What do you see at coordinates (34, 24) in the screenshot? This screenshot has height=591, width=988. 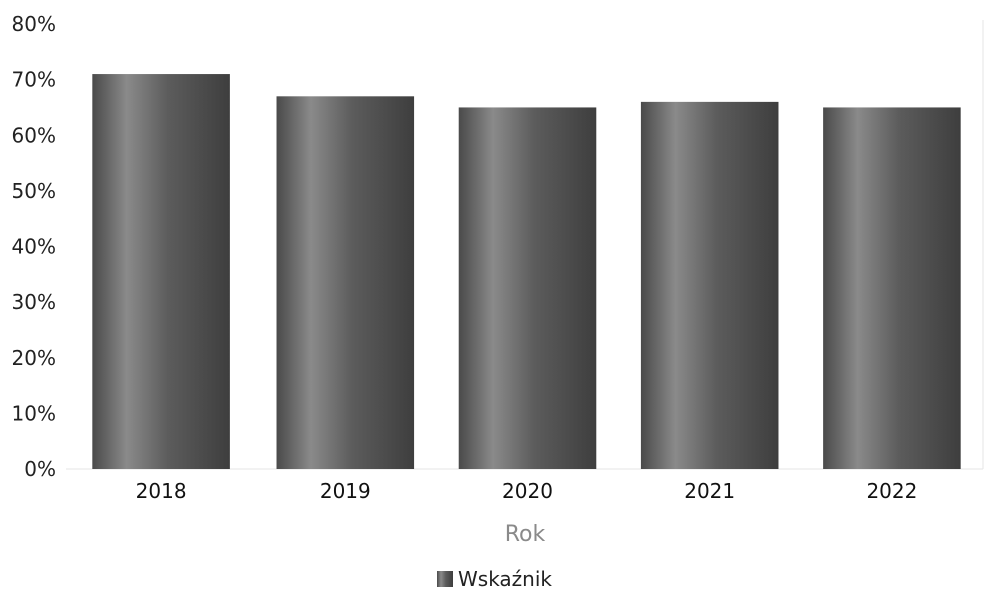 I see `y-tick-label: 80%` at bounding box center [34, 24].